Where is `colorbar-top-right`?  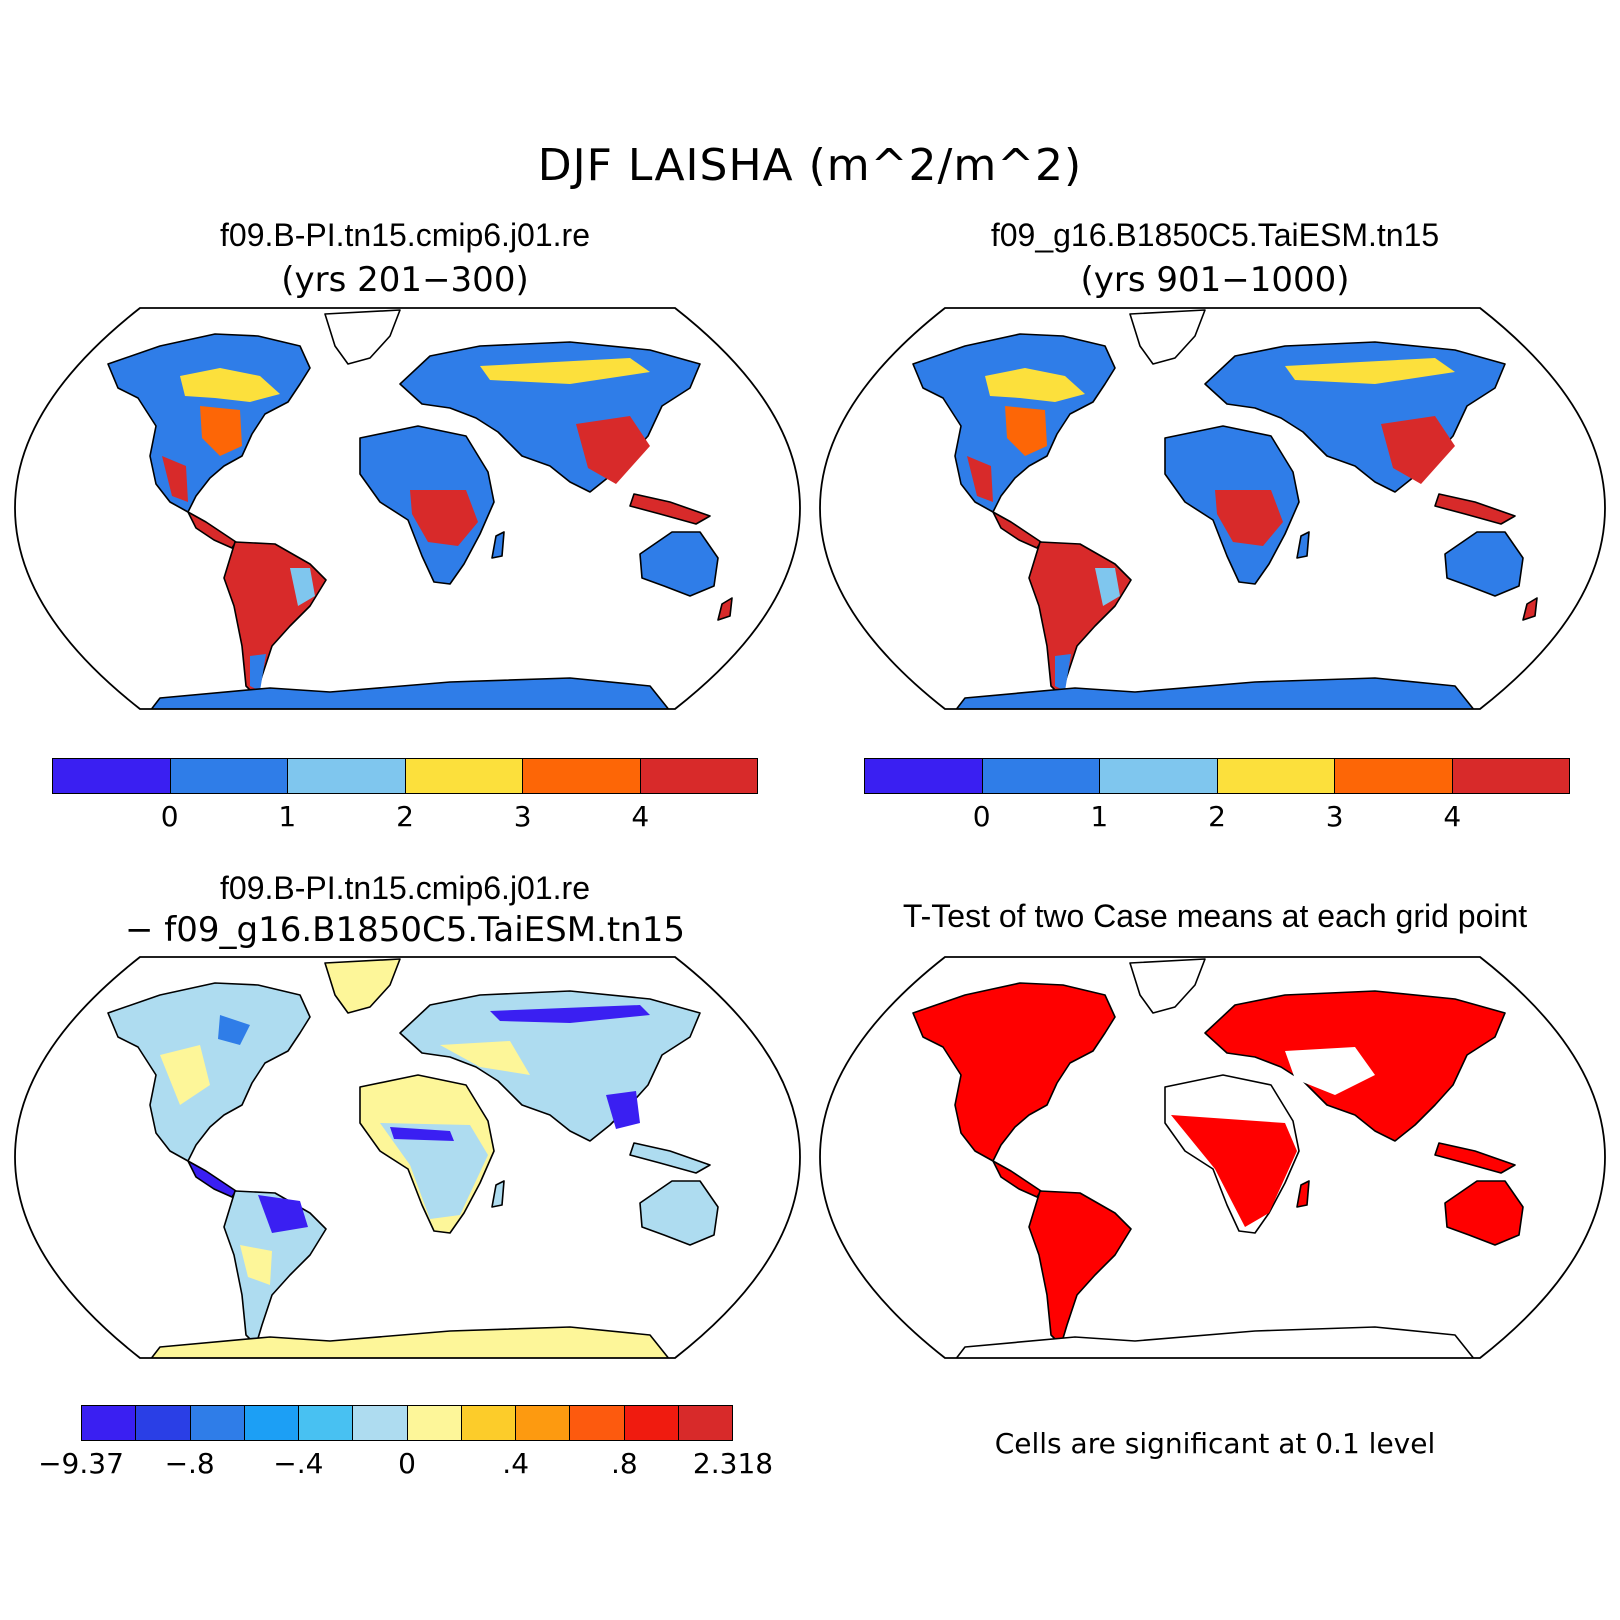
colorbar-top-right is located at coordinates (1217, 776).